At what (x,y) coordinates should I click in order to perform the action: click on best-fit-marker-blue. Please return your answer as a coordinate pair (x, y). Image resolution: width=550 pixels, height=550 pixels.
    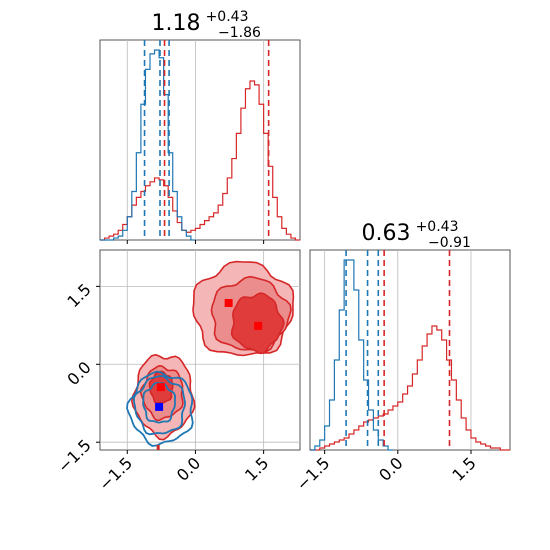
    Looking at the image, I should click on (159, 406).